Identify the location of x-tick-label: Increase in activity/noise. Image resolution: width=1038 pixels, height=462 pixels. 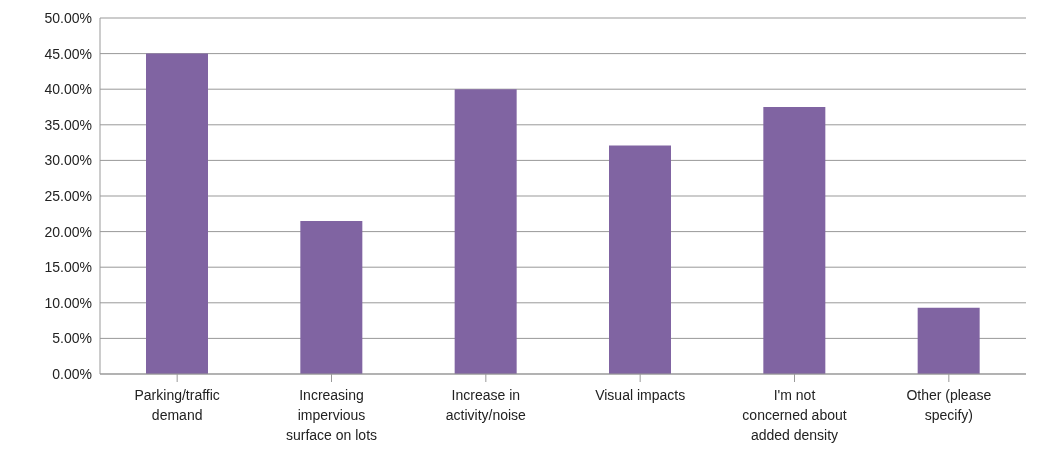
(486, 405).